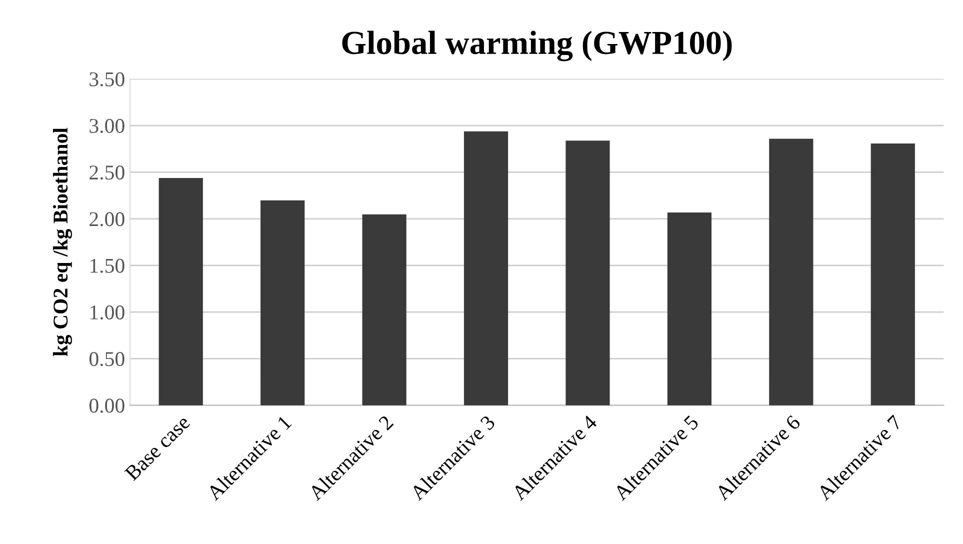  Describe the element at coordinates (107, 312) in the screenshot. I see `y-tick-label: 1.00` at that location.